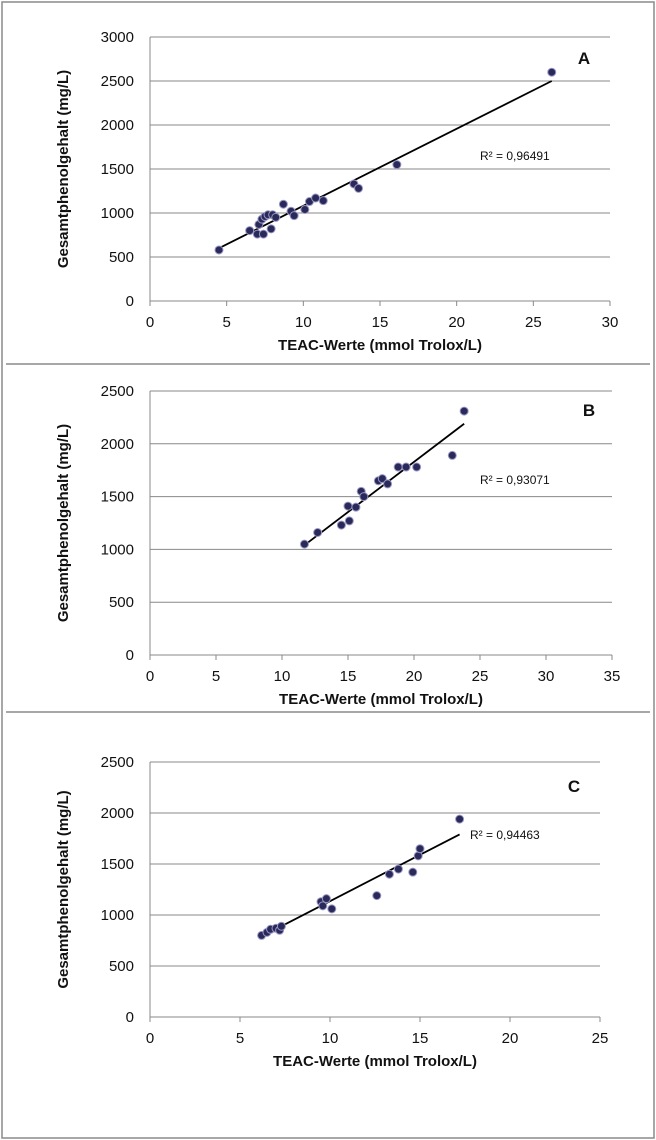  What do you see at coordinates (515, 156) in the screenshot?
I see `r-squared-label: R² = 0,96491` at bounding box center [515, 156].